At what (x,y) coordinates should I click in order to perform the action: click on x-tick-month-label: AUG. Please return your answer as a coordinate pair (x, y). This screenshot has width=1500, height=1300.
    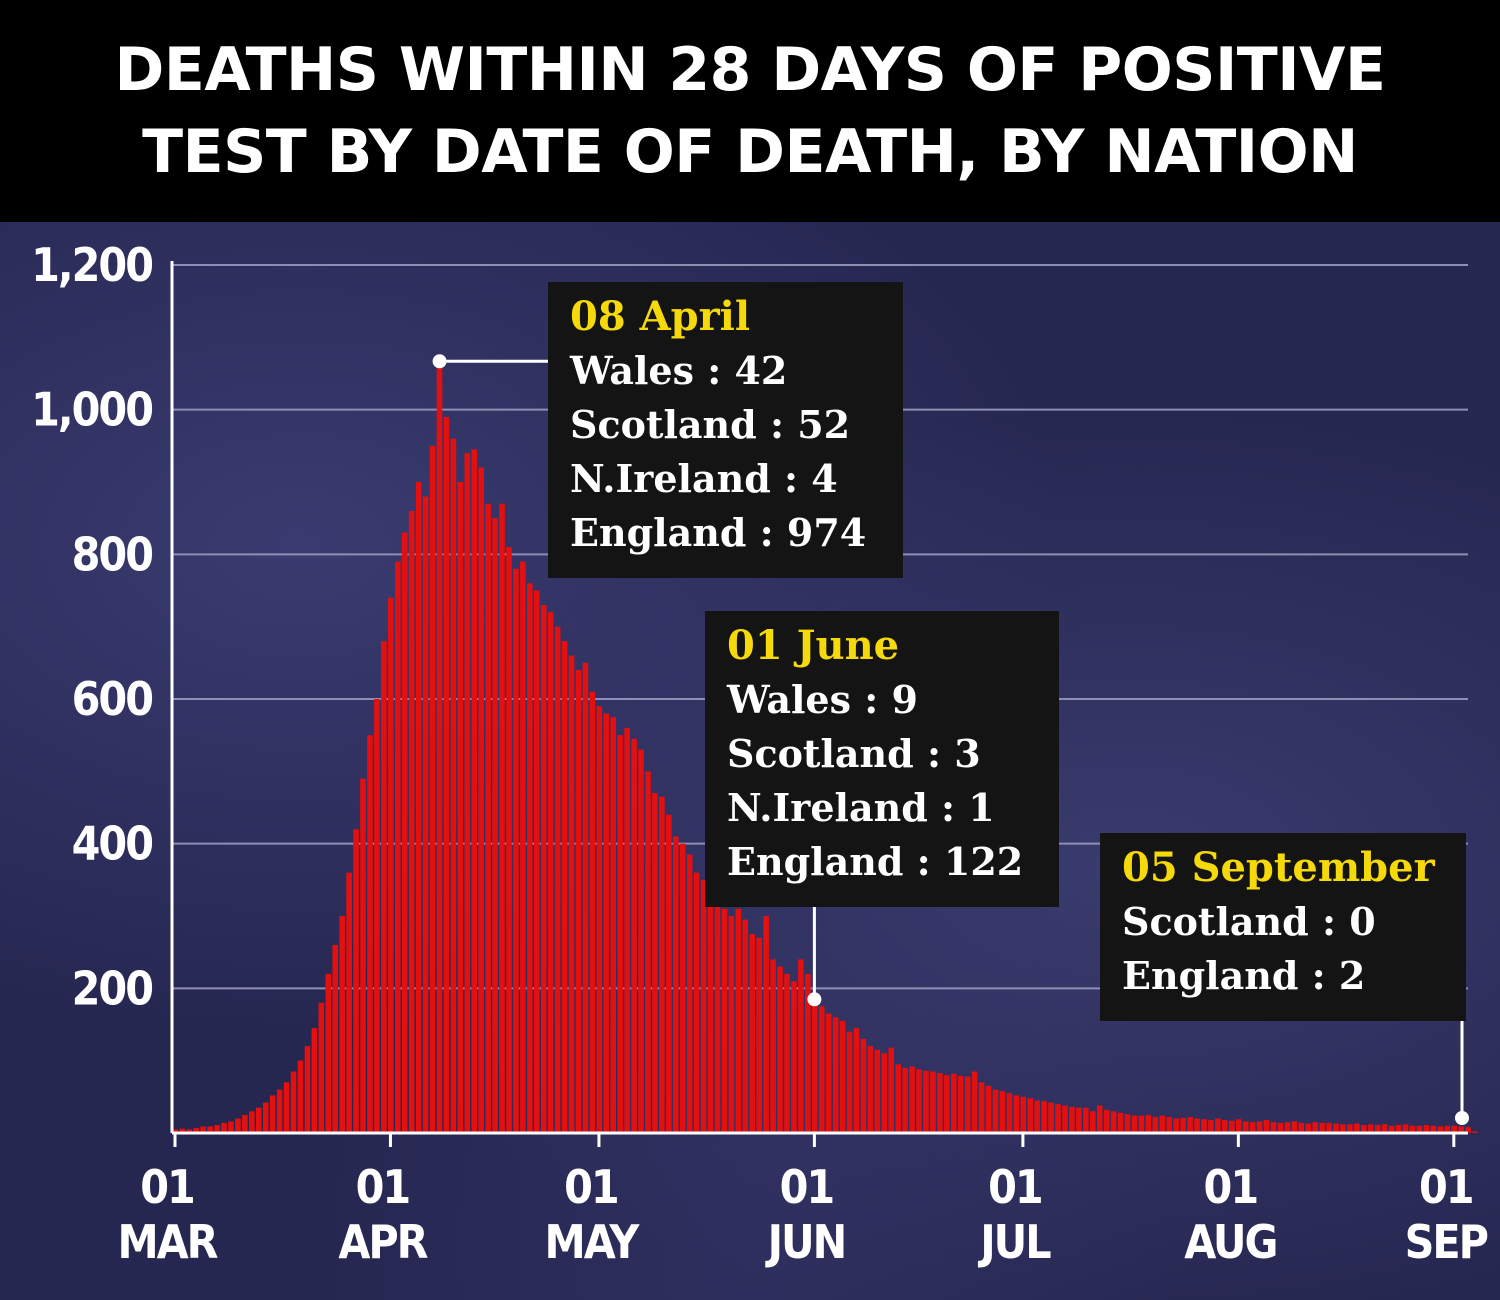
    Looking at the image, I should click on (1230, 1242).